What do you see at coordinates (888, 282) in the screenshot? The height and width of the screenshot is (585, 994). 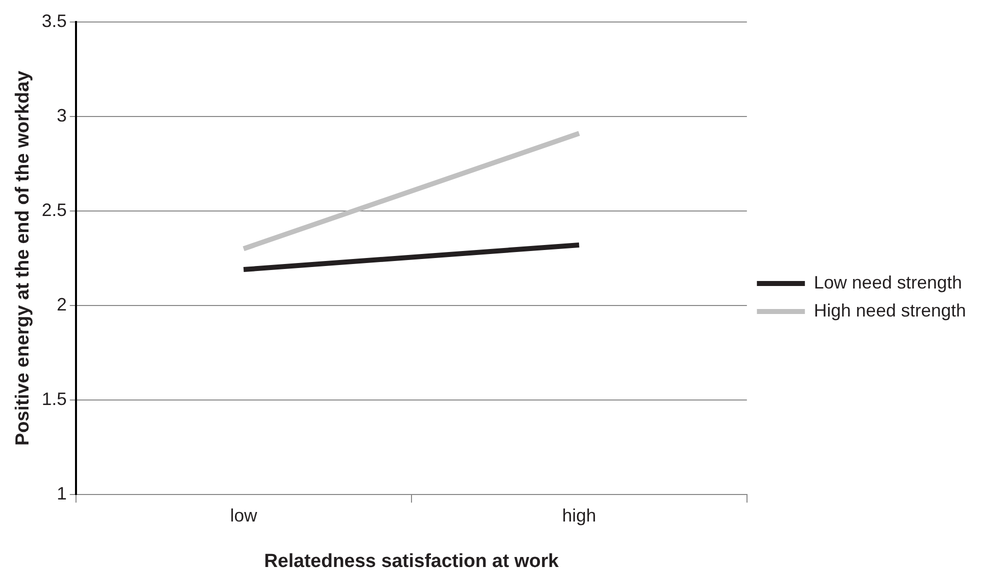 I see `legend-label: Low need strength` at bounding box center [888, 282].